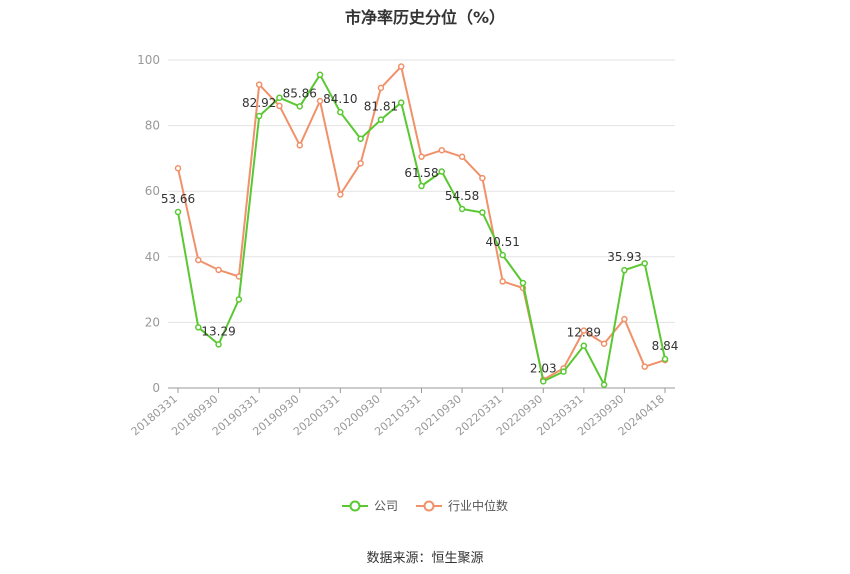 This screenshot has height=574, width=850. Describe the element at coordinates (354, 505) in the screenshot. I see `legend-company-marker` at that location.